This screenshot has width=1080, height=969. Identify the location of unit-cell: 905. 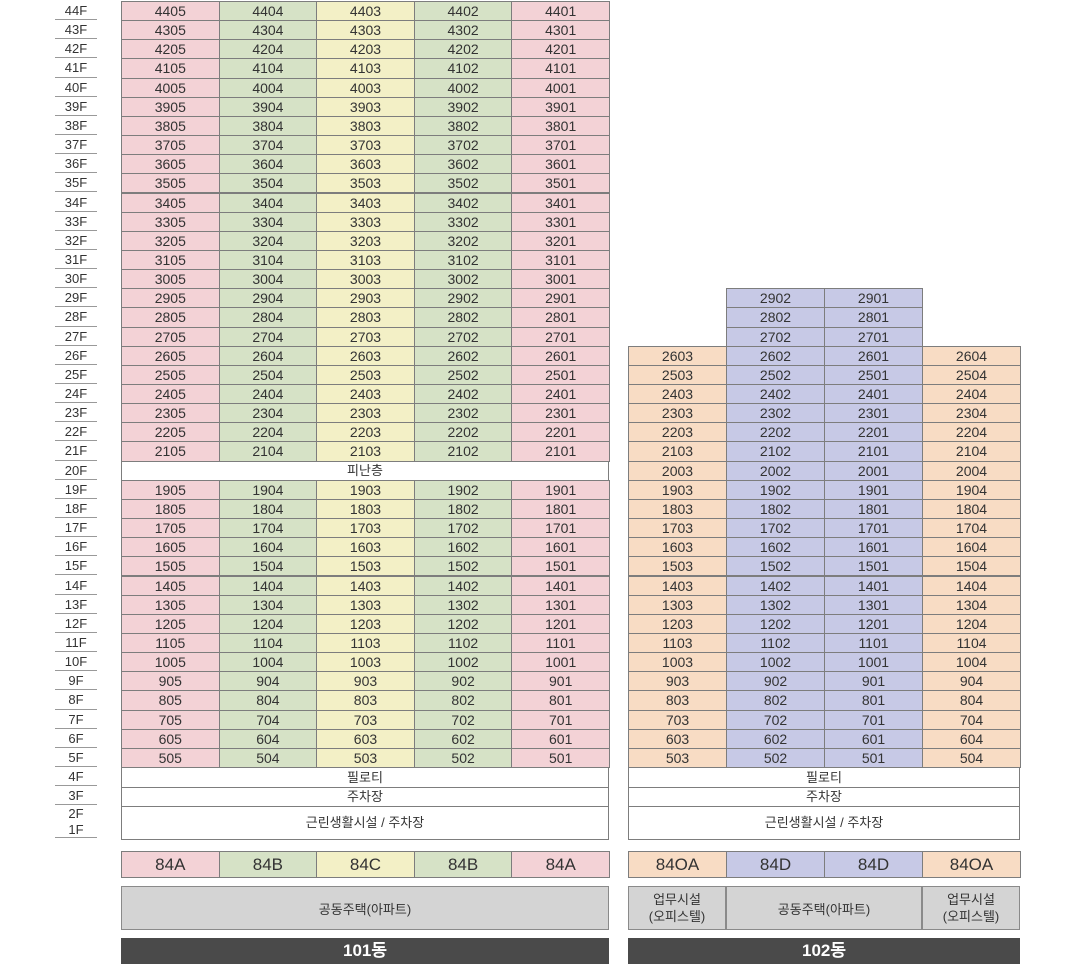
(170, 681).